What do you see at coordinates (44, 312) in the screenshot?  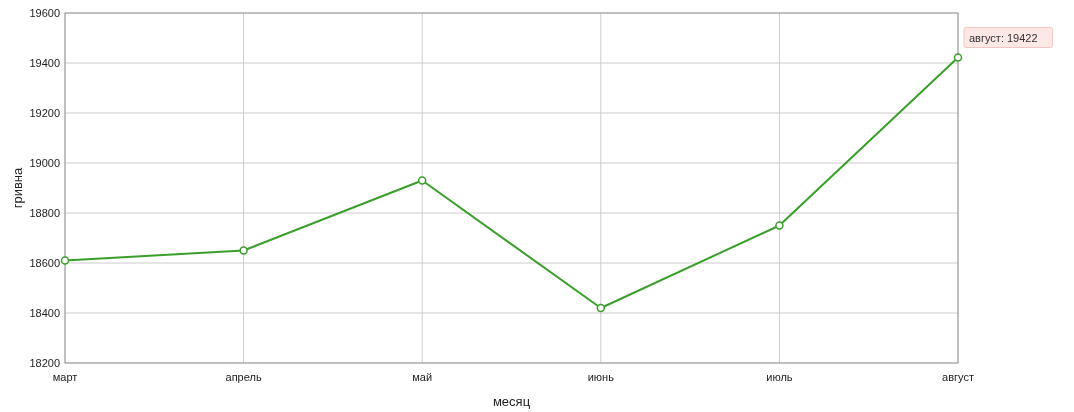 I see `y-tick-label: 18400` at bounding box center [44, 312].